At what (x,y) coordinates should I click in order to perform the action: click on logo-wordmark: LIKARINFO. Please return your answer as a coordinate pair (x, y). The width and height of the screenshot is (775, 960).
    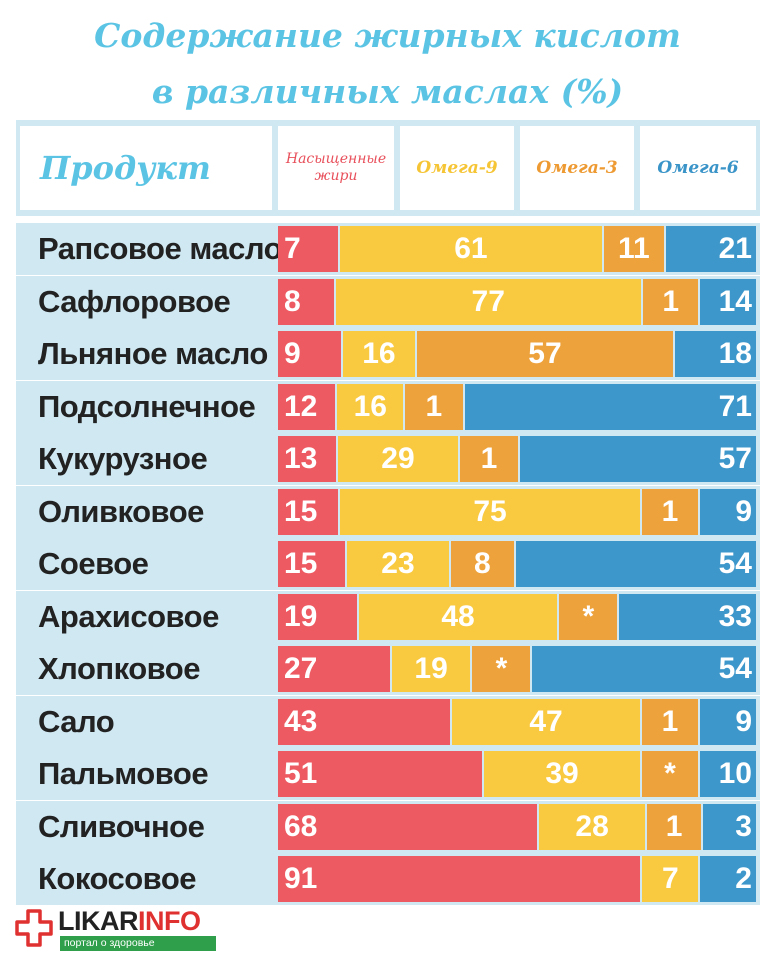
    Looking at the image, I should click on (129, 921).